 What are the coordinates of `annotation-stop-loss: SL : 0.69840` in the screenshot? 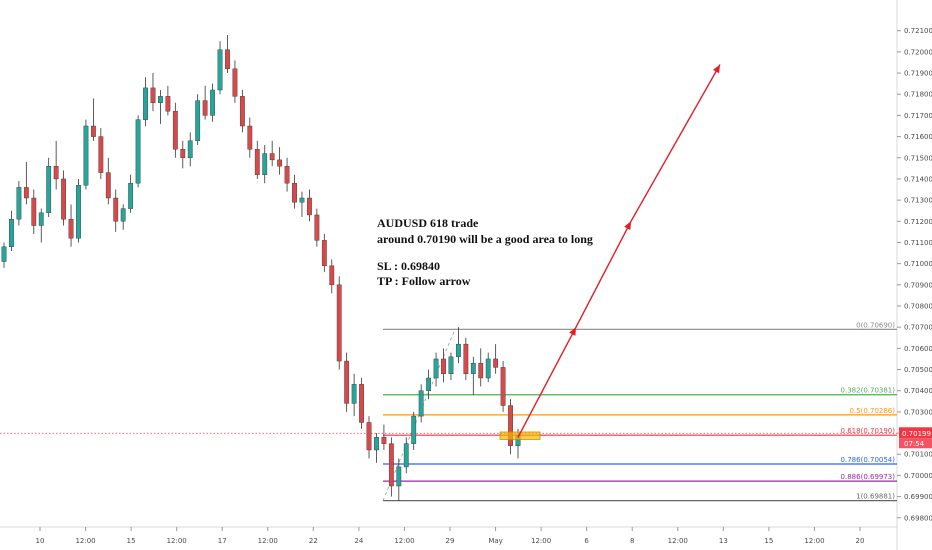 It's located at (408, 266).